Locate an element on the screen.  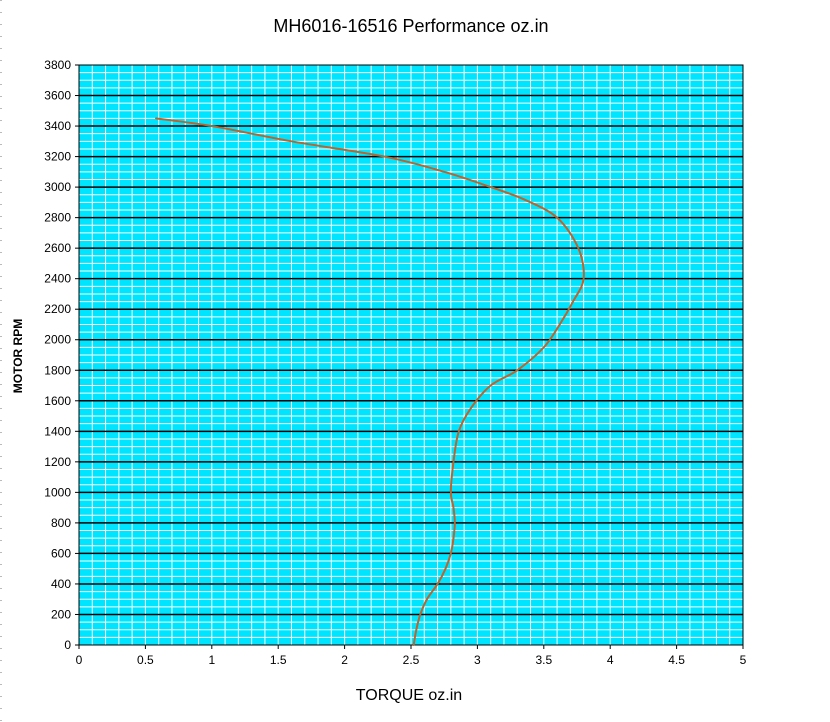
y-tick-label: 200 is located at coordinates (61, 614).